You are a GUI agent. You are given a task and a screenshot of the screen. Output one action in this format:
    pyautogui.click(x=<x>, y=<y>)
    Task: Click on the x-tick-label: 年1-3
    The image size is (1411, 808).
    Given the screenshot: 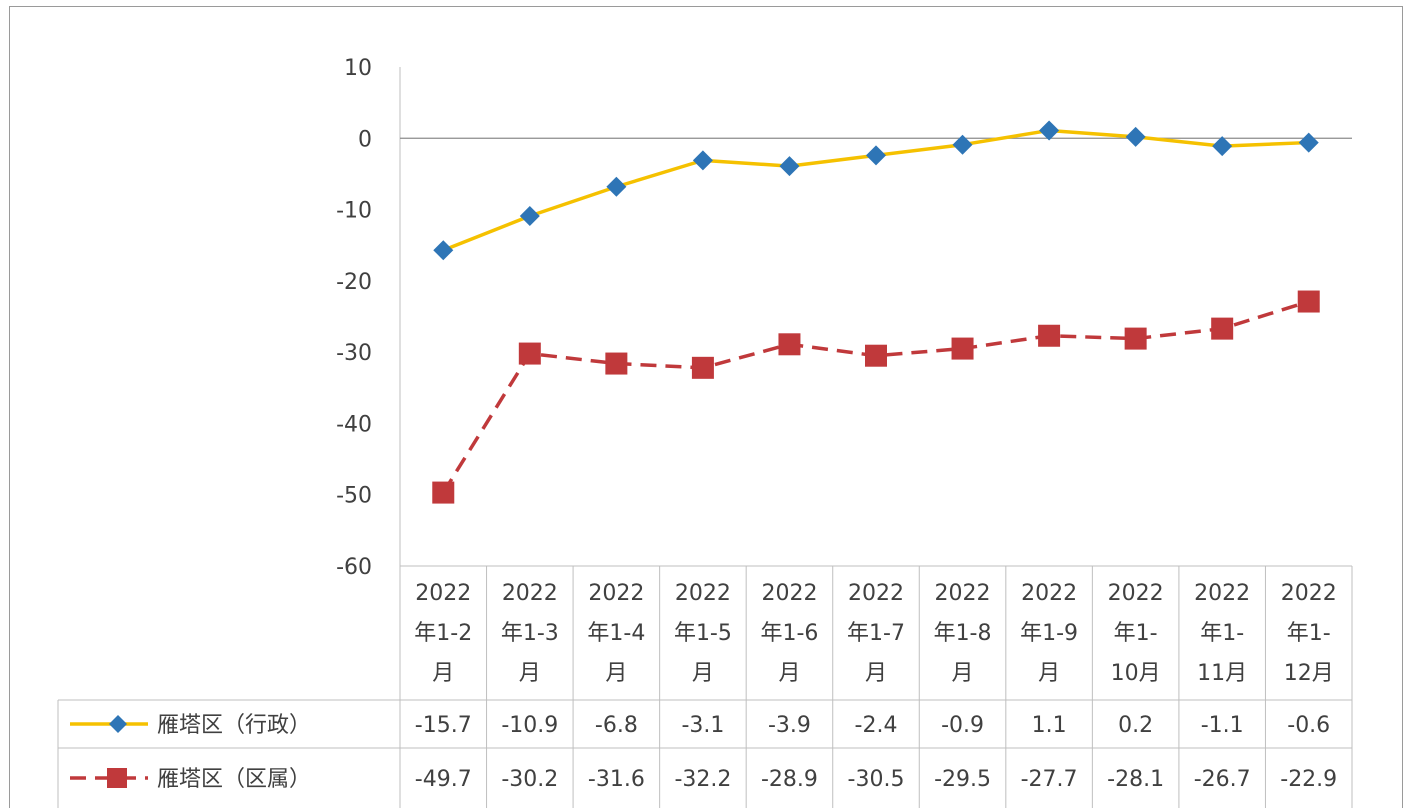 What is the action you would take?
    pyautogui.click(x=530, y=633)
    